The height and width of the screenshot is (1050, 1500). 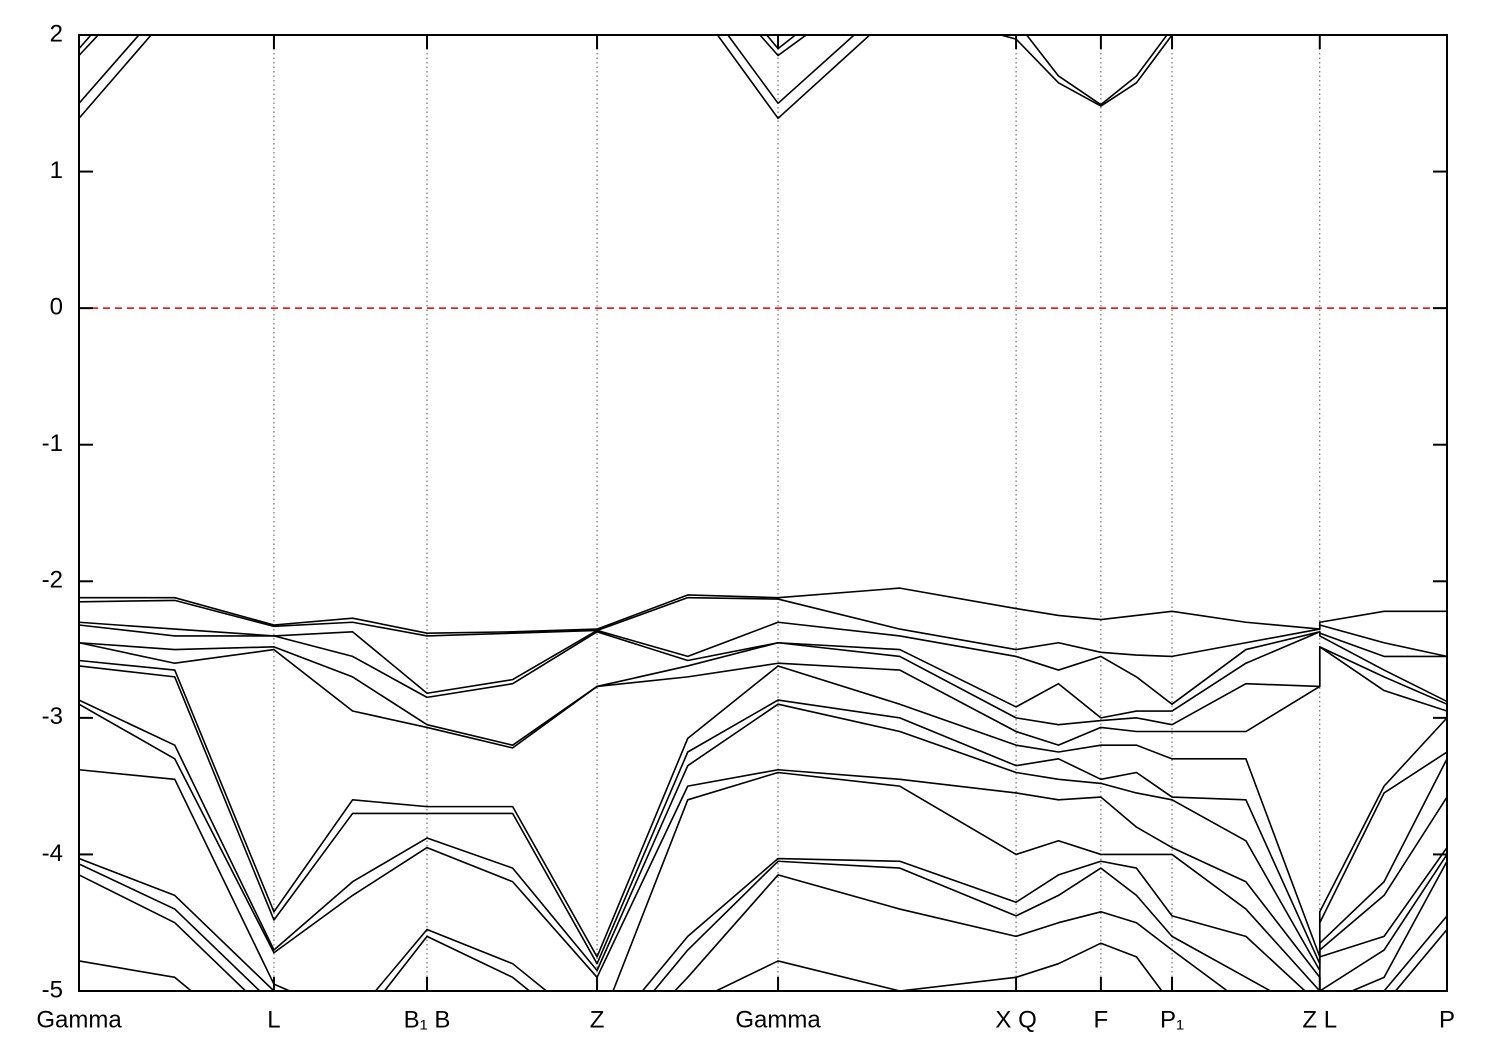 I want to click on x-tick-label: Z L, so click(x=1319, y=1019).